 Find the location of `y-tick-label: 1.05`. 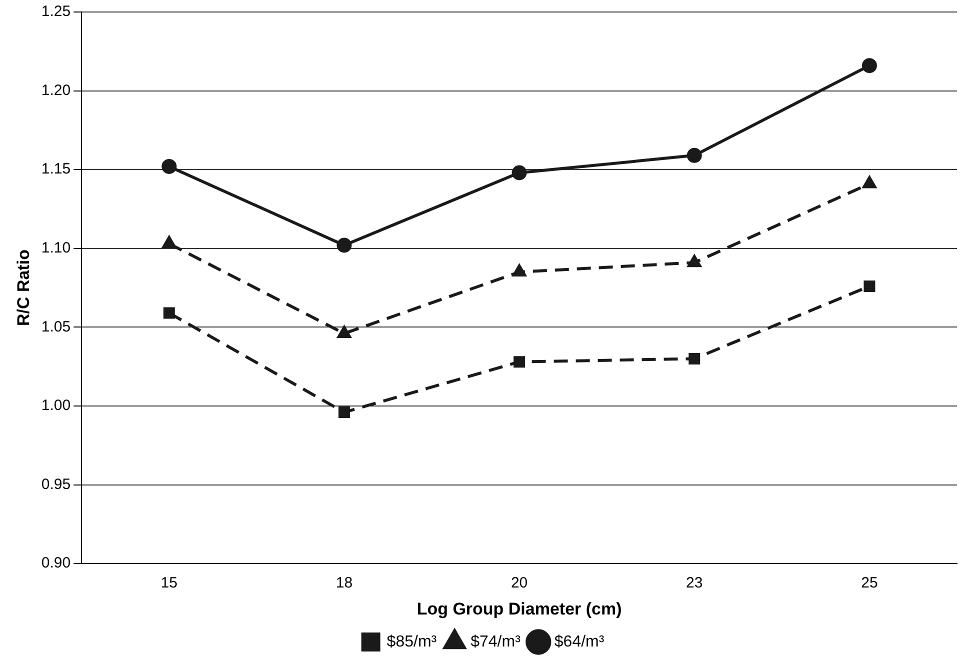

y-tick-label: 1.05 is located at coordinates (56, 327).